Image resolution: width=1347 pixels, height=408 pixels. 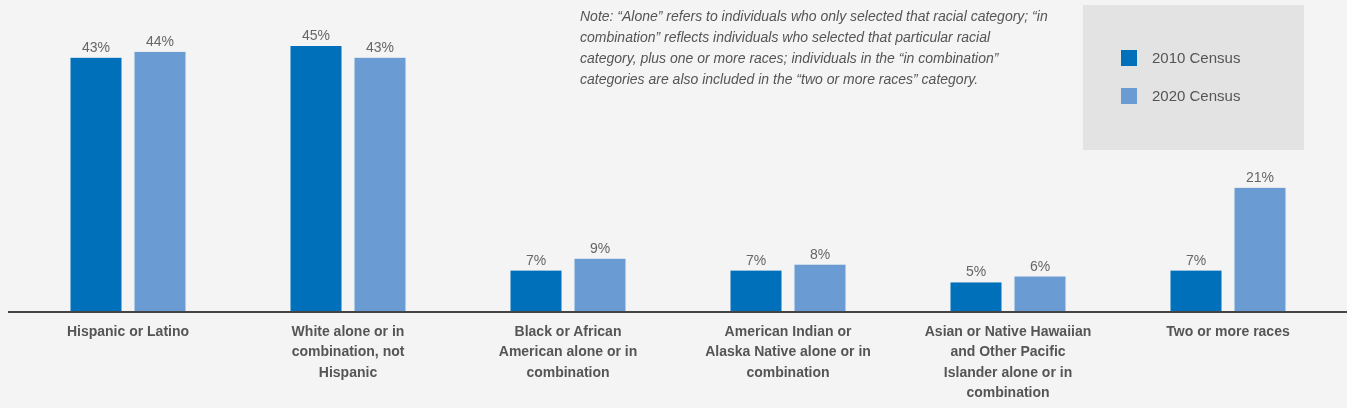 I want to click on x-tick-label: Asian or Native Hawaiian and Other Pacific Islander alone or in combination, so click(x=1008, y=361).